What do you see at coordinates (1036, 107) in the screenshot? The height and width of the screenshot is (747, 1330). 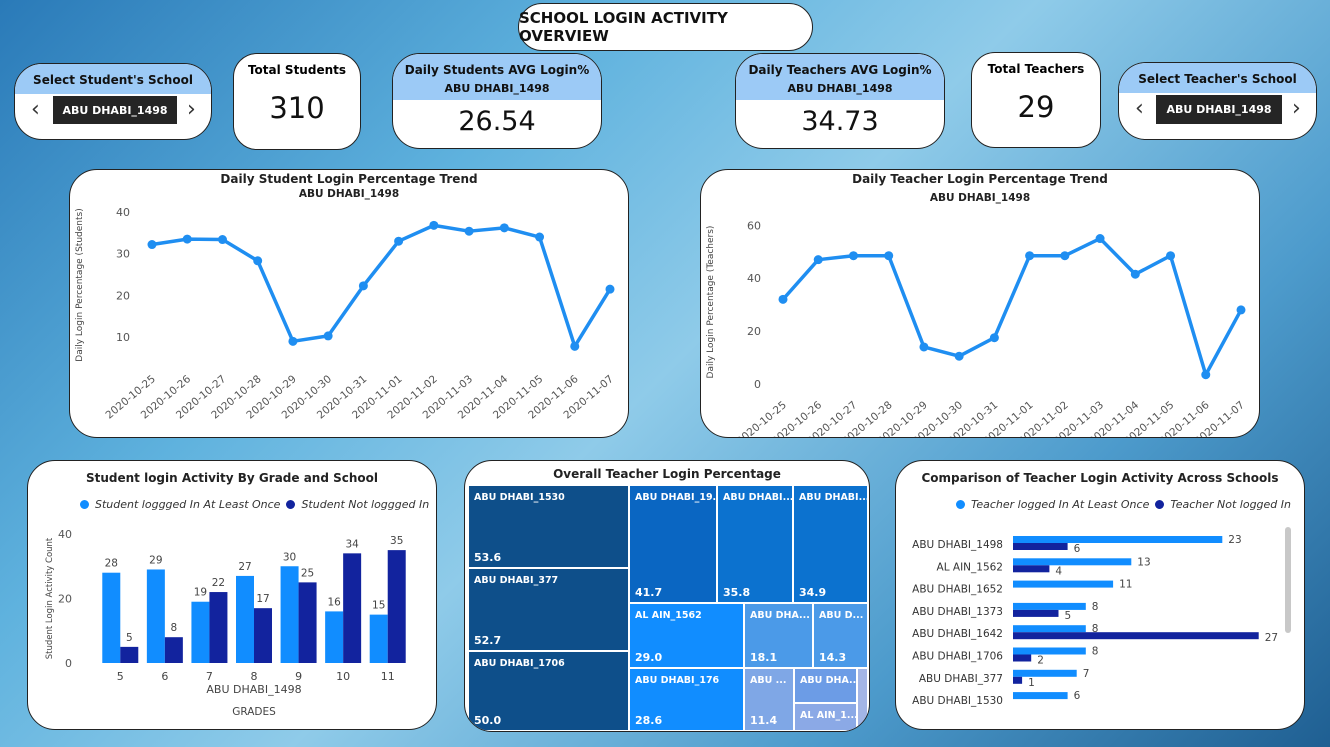 I see `total-teachers-value: 29` at bounding box center [1036, 107].